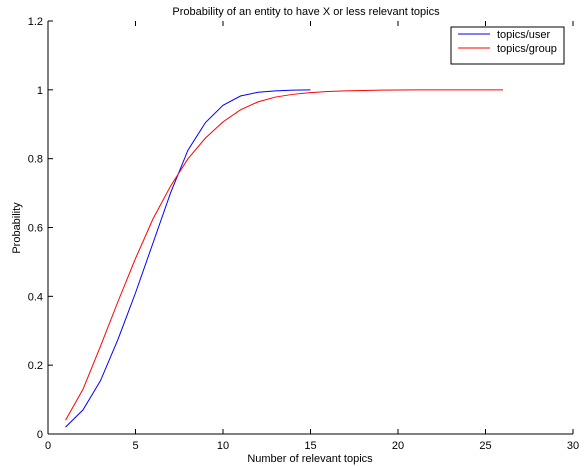 The image size is (587, 466). I want to click on y-tick-label: 0, so click(40, 435).